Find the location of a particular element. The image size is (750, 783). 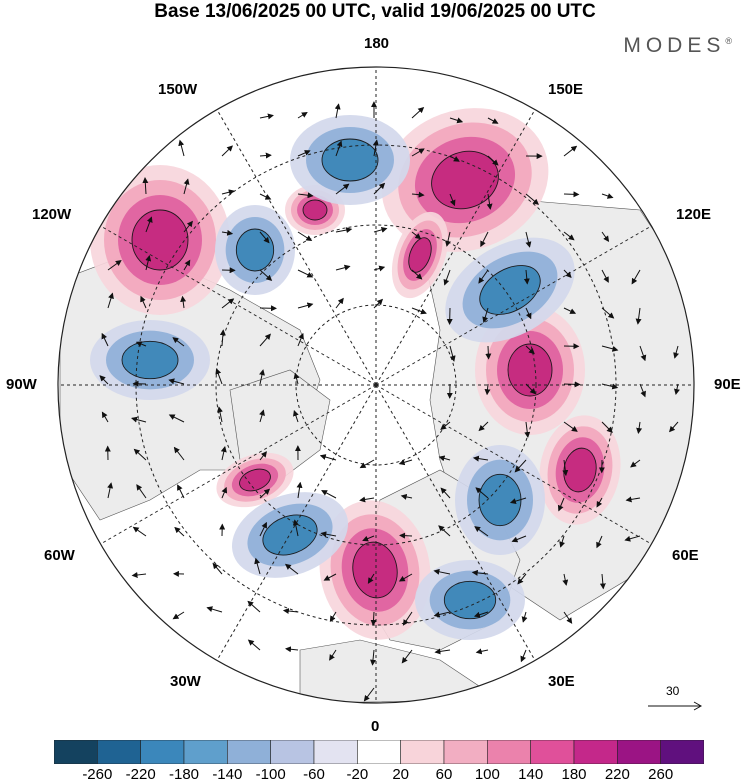

colorbar-tick-label: 20 is located at coordinates (400, 774).